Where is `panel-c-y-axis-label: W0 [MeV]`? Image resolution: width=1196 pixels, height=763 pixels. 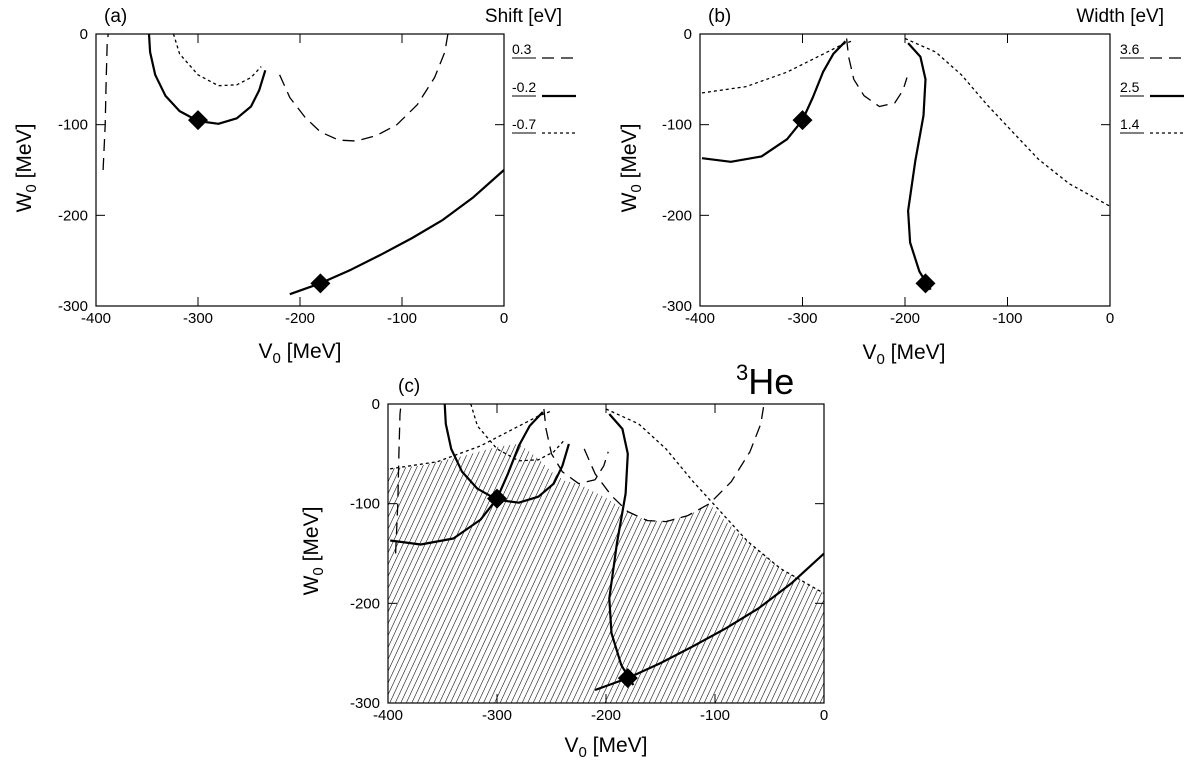
panel-c-y-axis-label: W0 [MeV] is located at coordinates (313, 551).